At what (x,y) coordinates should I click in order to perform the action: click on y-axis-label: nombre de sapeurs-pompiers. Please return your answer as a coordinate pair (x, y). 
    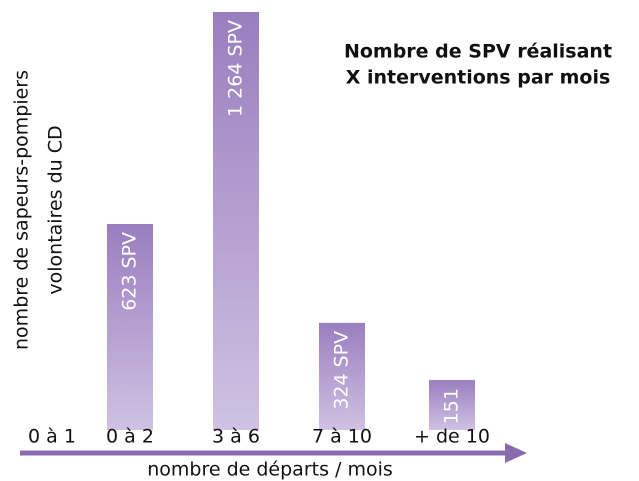
    Looking at the image, I should click on (22, 210).